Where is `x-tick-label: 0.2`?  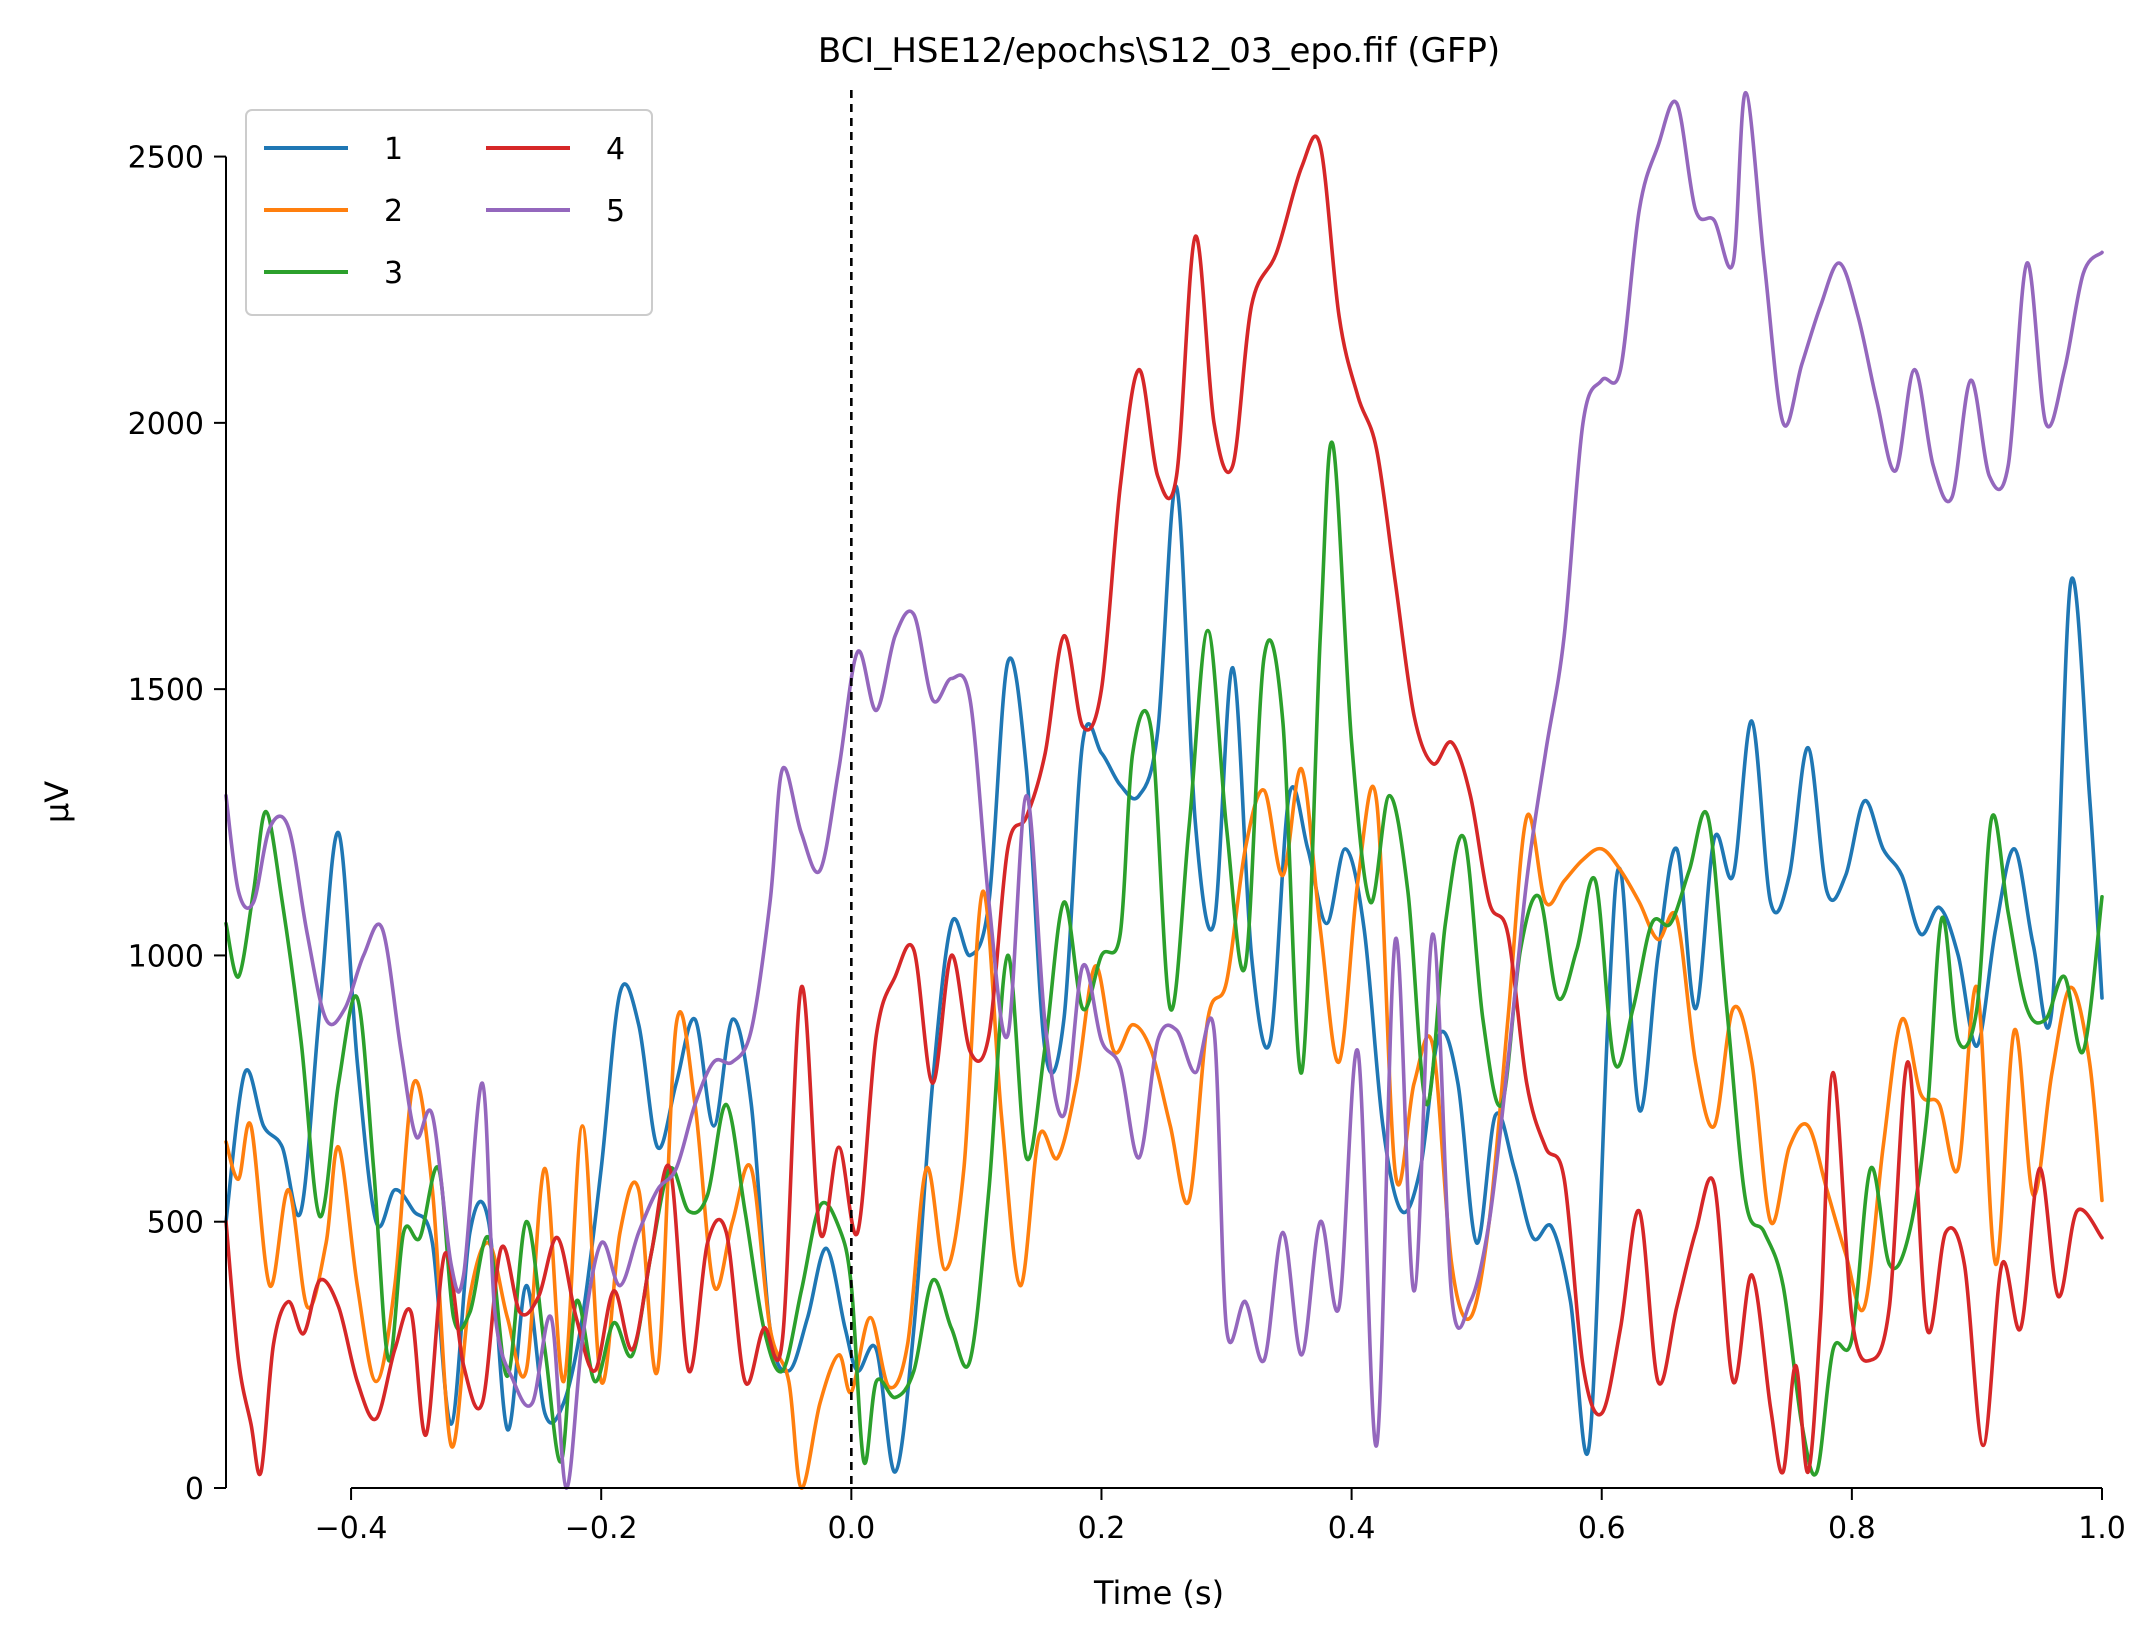 x-tick-label: 0.2 is located at coordinates (1102, 1528).